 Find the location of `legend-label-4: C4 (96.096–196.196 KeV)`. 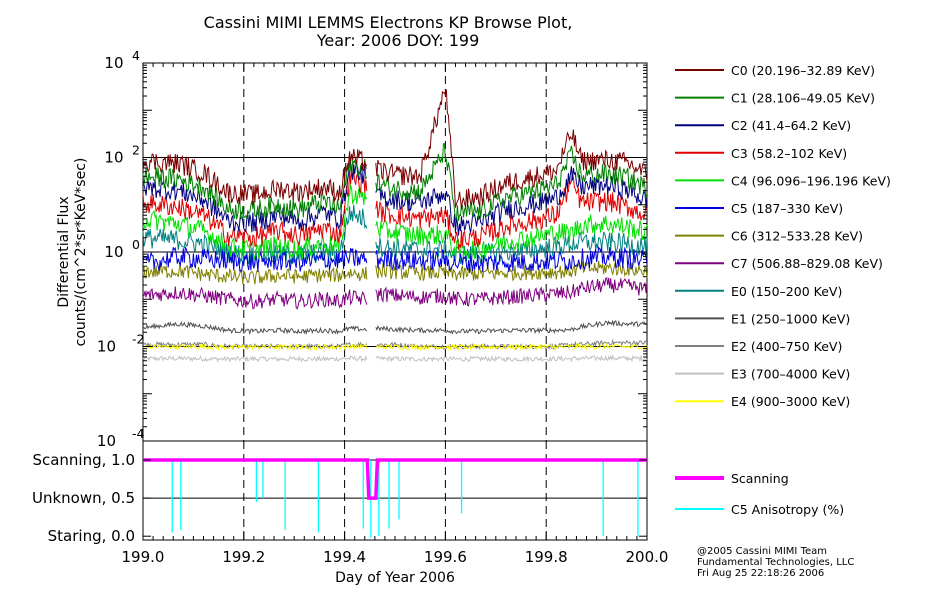

legend-label-4: C4 (96.096–196.196 KeV) is located at coordinates (811, 180).